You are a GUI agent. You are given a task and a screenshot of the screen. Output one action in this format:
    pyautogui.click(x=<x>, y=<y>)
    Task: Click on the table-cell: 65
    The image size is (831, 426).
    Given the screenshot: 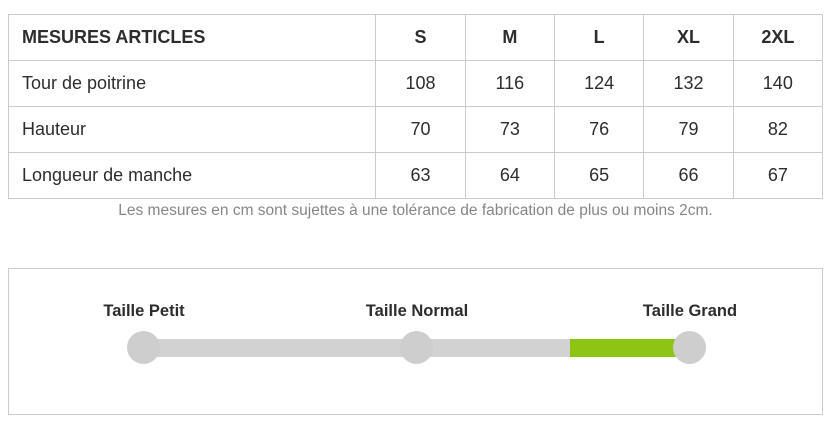 What is the action you would take?
    pyautogui.click(x=599, y=175)
    